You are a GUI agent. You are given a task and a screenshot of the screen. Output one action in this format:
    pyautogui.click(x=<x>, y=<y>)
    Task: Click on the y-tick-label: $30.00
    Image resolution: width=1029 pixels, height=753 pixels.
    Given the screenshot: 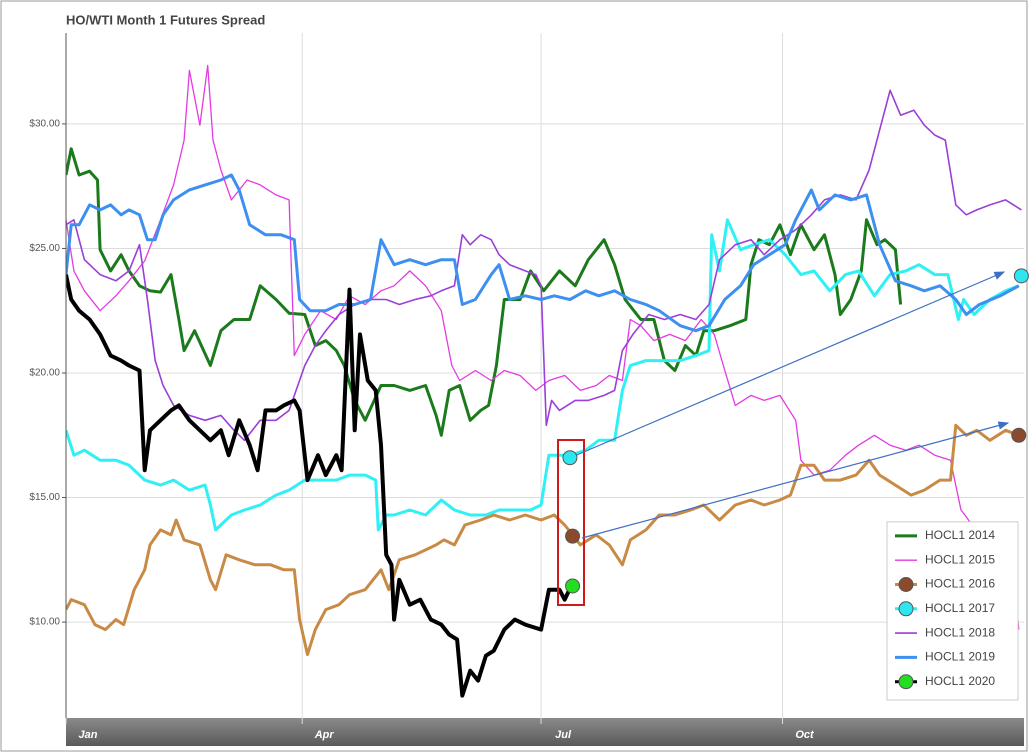 What is the action you would take?
    pyautogui.click(x=44, y=124)
    